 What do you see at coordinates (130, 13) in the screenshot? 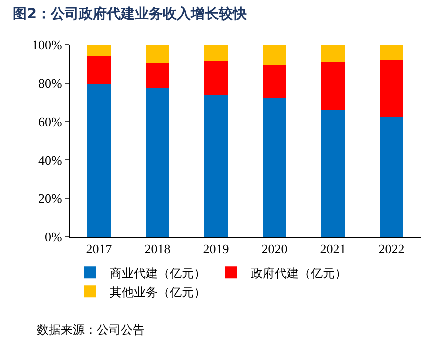
I see `chart-title: 图2：公司政府代建业务收入增长较快` at bounding box center [130, 13].